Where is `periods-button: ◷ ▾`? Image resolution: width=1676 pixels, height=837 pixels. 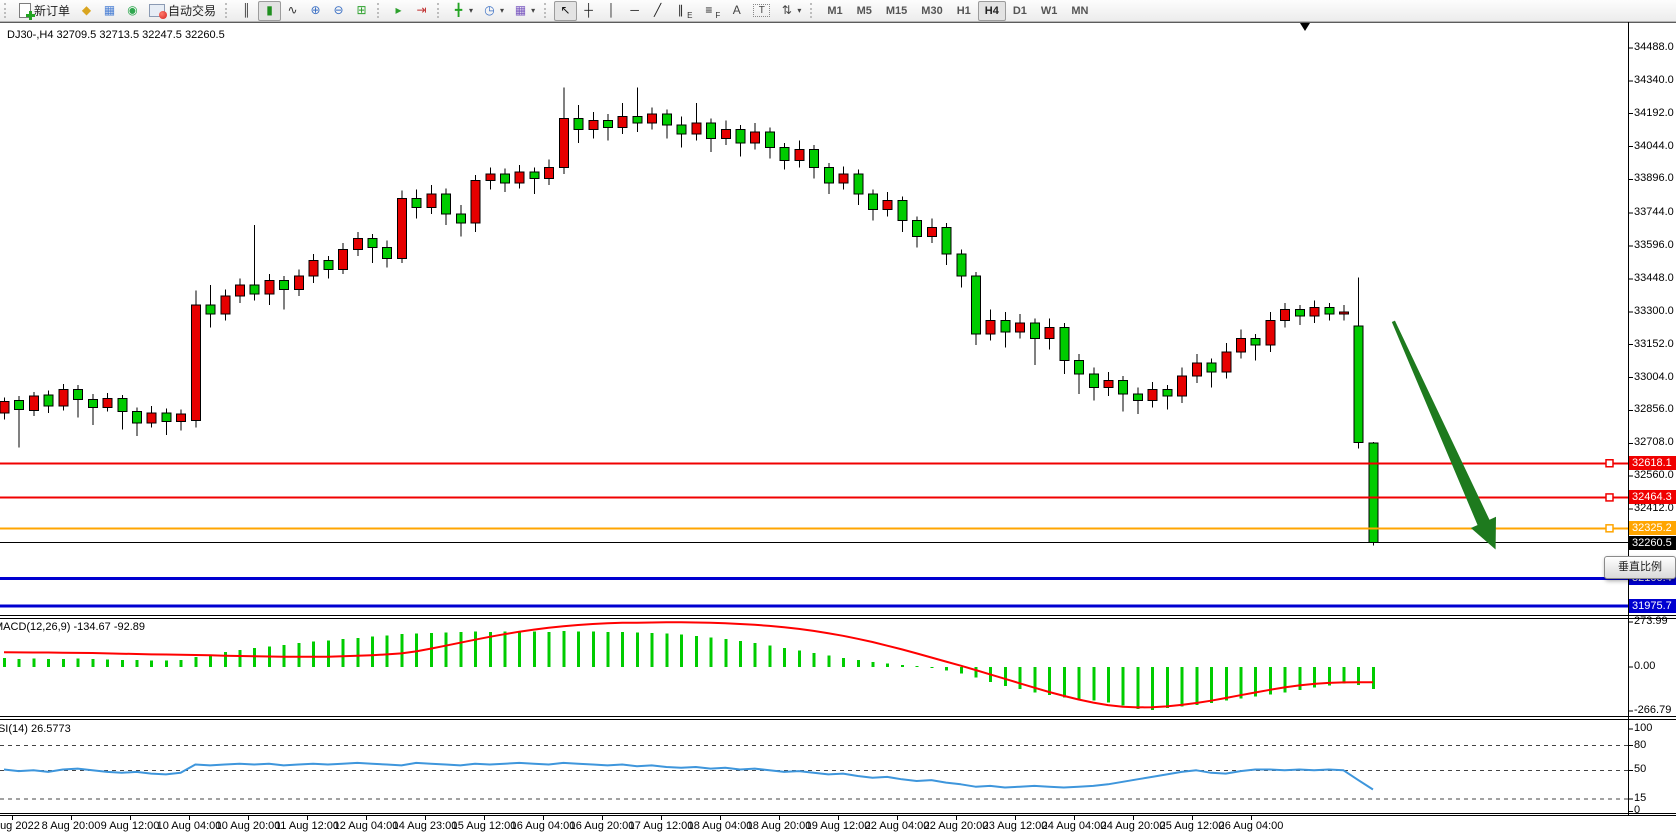
periods-button: ◷ ▾ is located at coordinates (493, 11).